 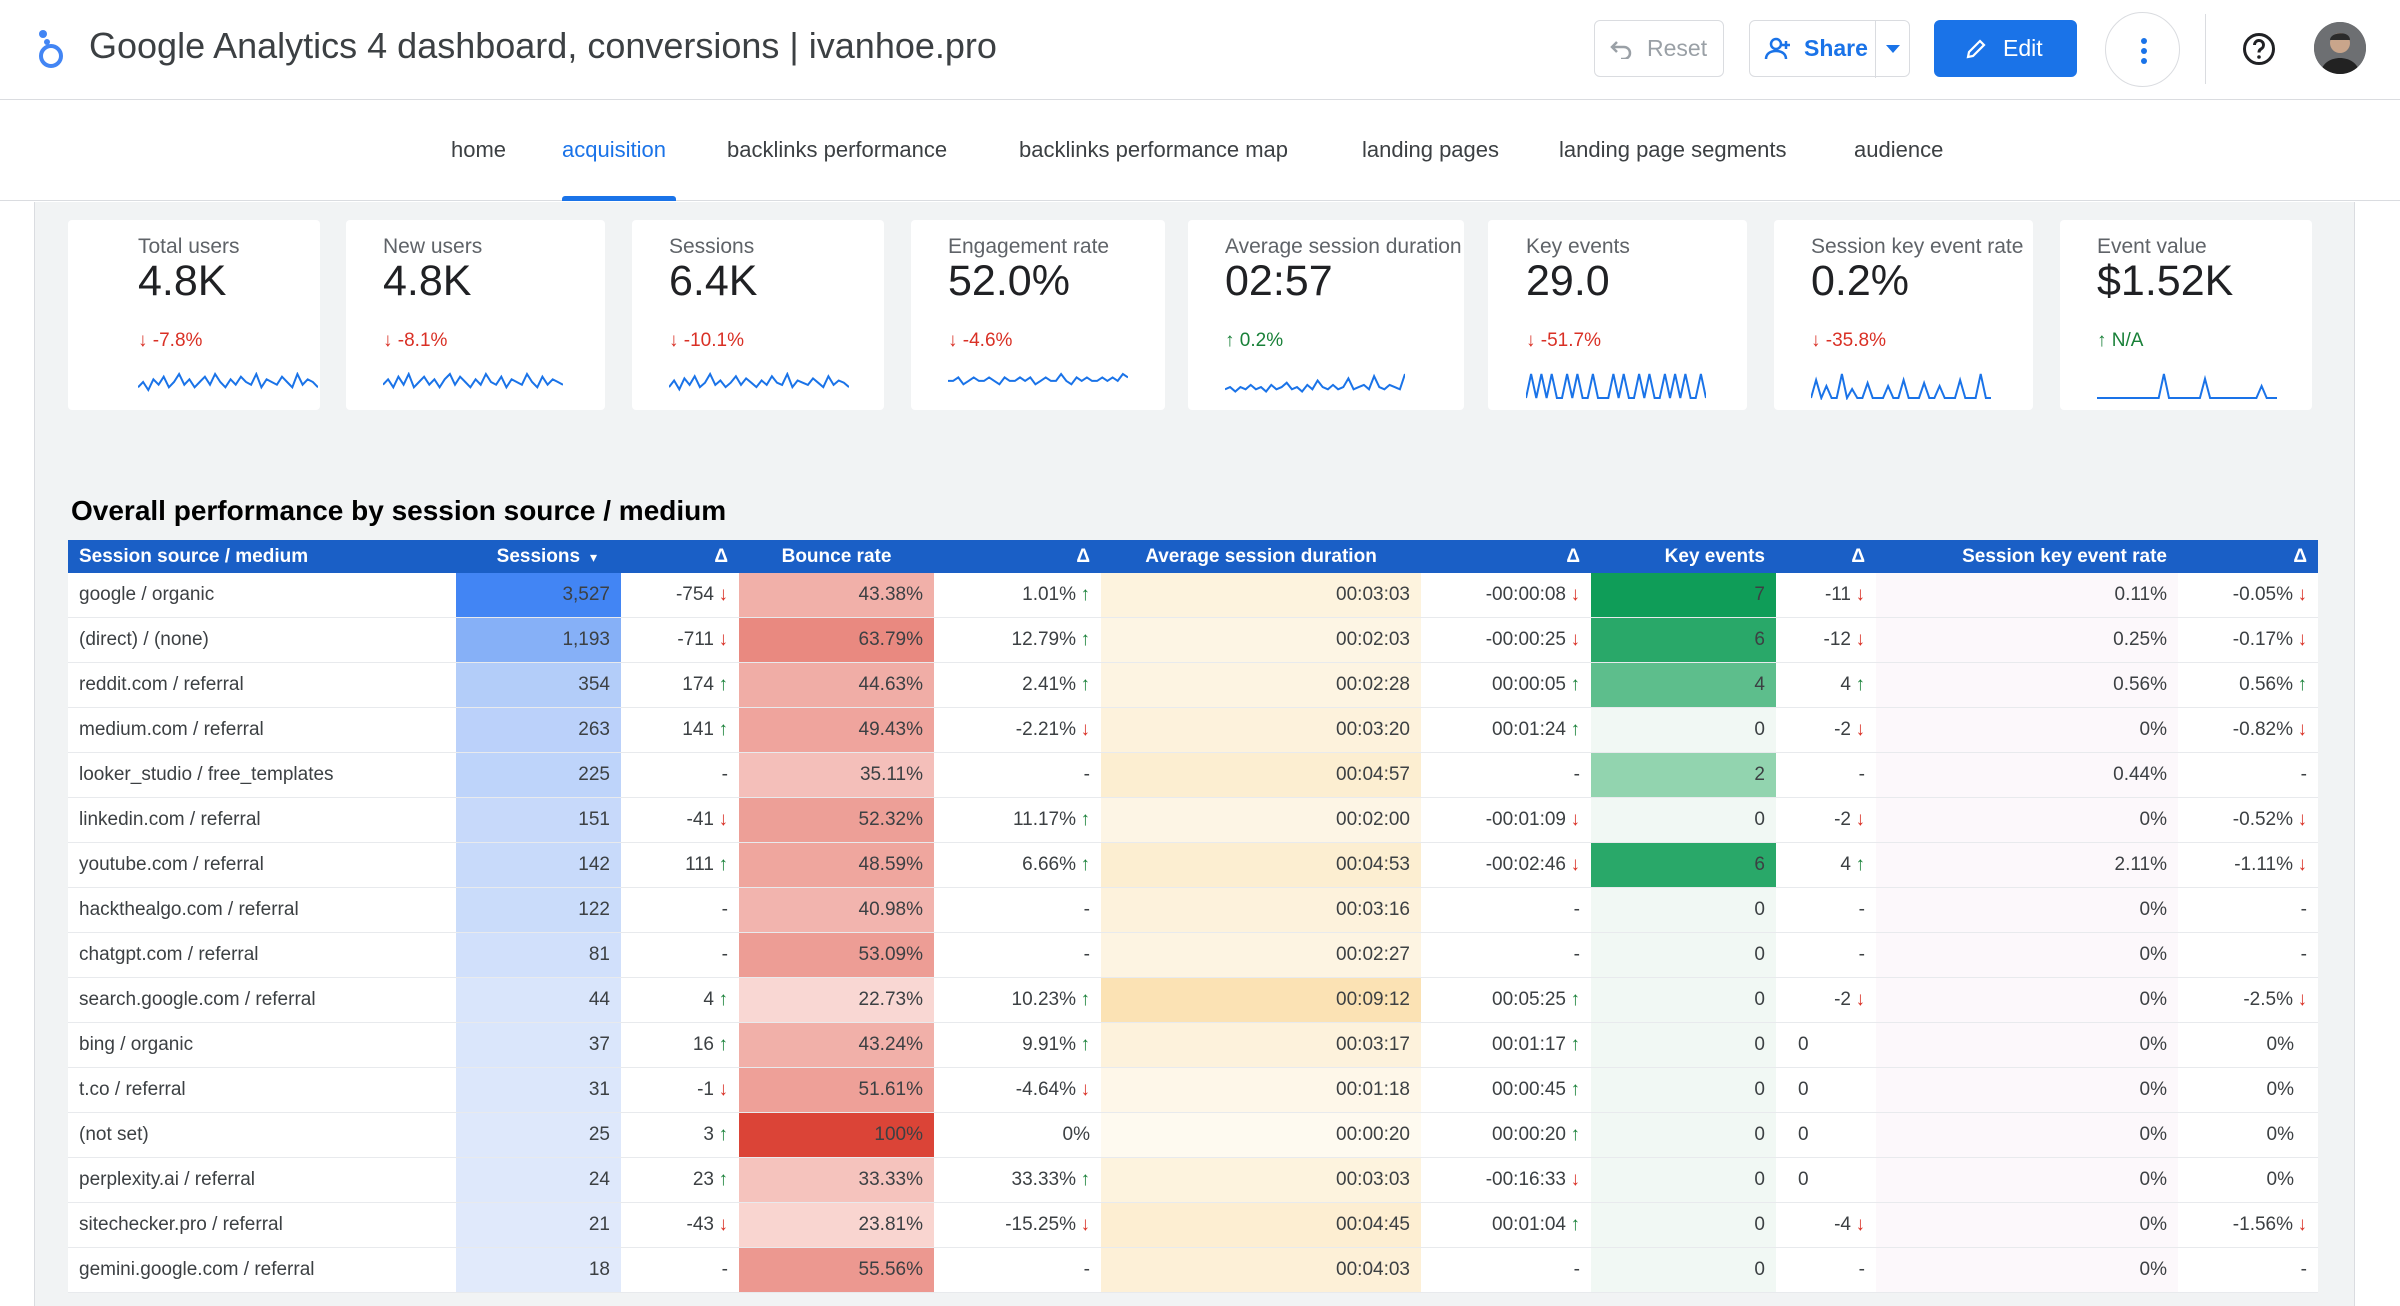 What do you see at coordinates (890, 909) in the screenshot?
I see `cell-bounce-rate-text: 40.98%` at bounding box center [890, 909].